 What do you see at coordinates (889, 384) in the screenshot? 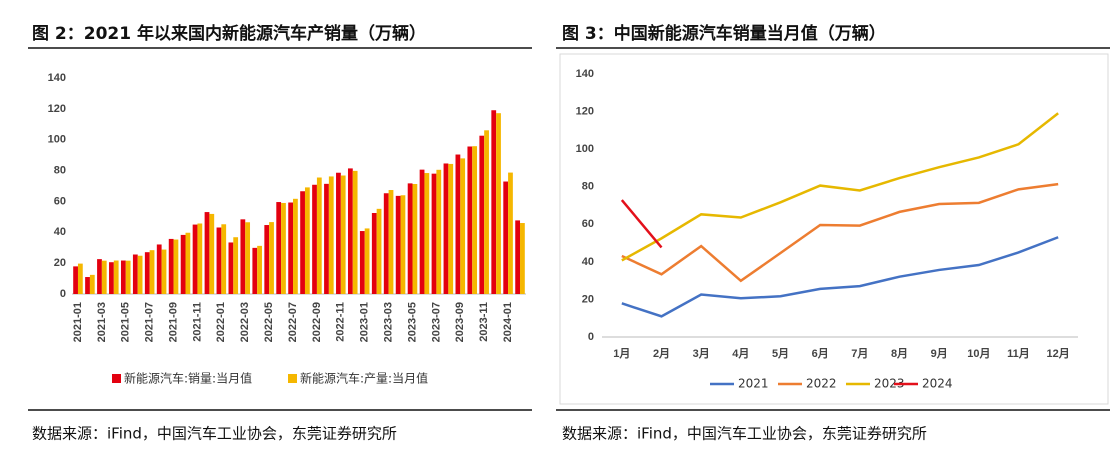
I see `legend-label: 2023` at bounding box center [889, 384].